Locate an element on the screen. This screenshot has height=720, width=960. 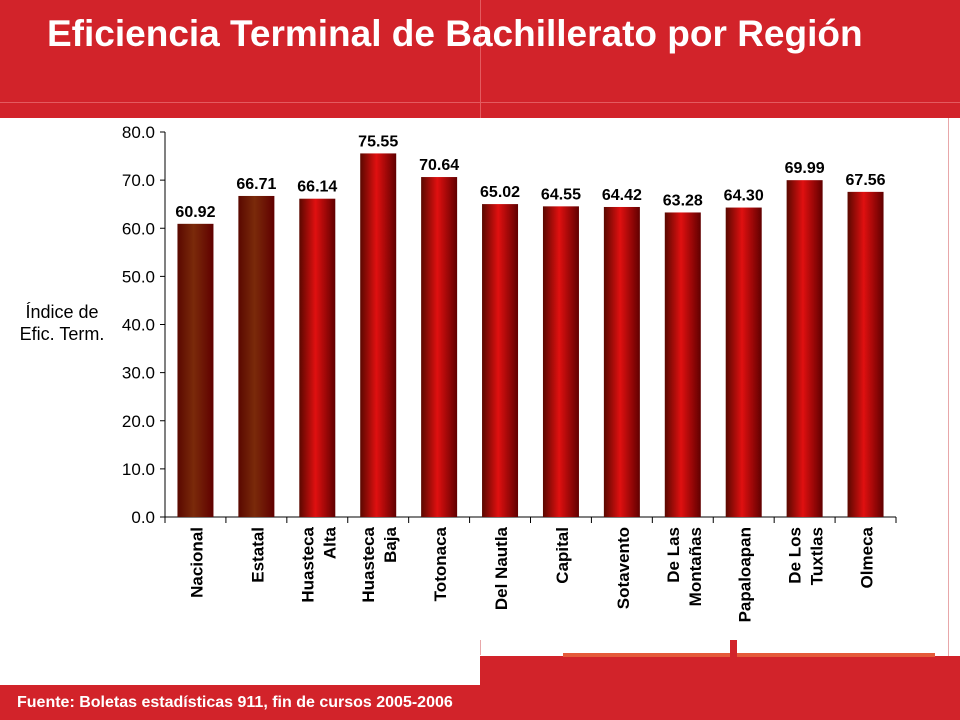
bar-value-label: 66.71 is located at coordinates (256, 184).